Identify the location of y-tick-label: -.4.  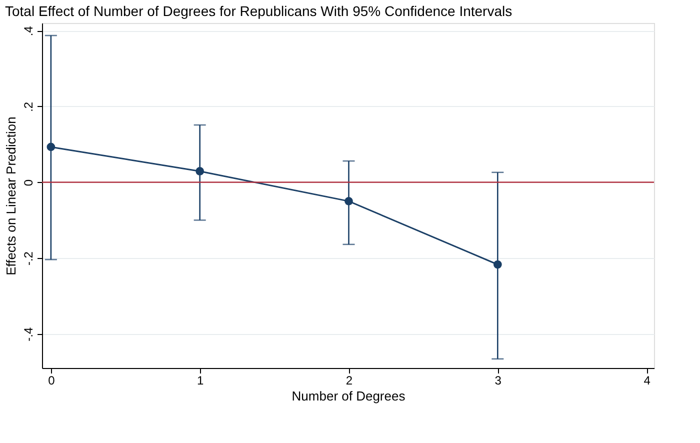
(29, 334).